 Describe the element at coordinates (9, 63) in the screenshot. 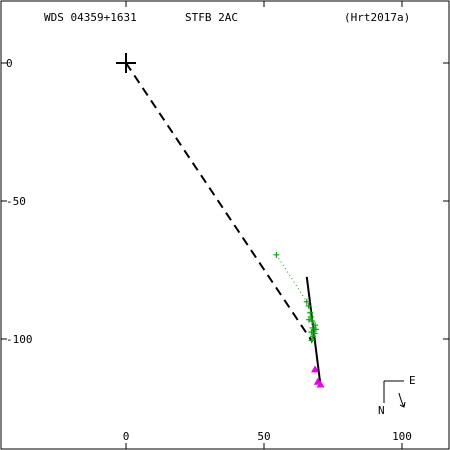

I see `y-tick-label: 0` at that location.